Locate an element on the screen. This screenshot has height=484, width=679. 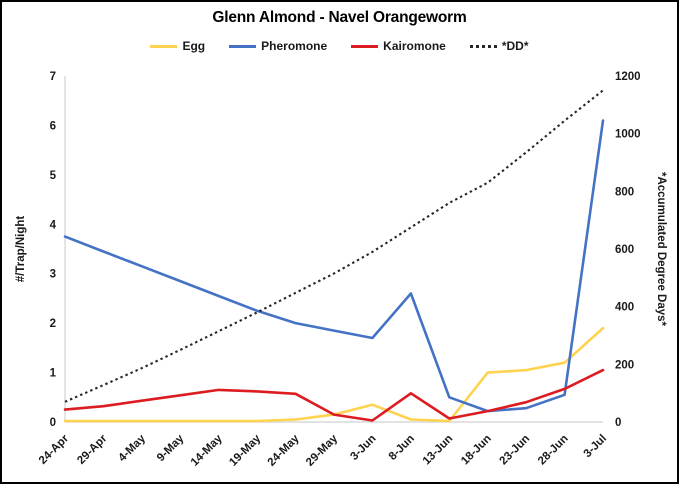
x-axis-tick-label: 19-May is located at coordinates (245, 450).